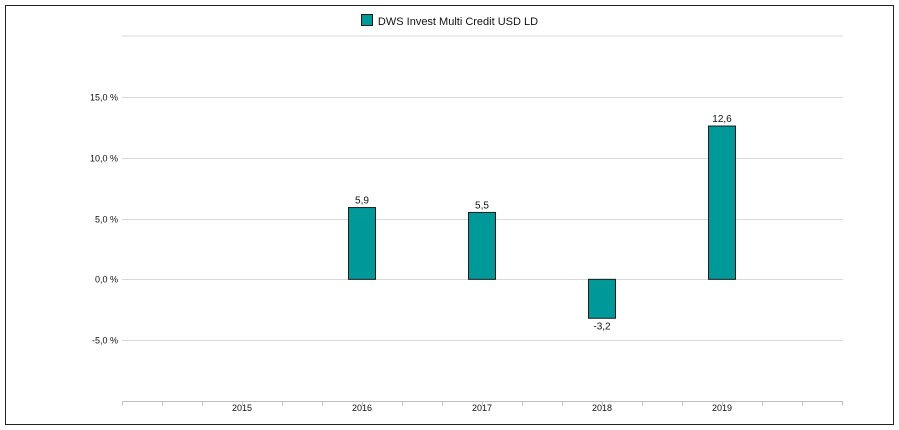 The height and width of the screenshot is (430, 899). Describe the element at coordinates (366, 20) in the screenshot. I see `legend-swatch` at that location.